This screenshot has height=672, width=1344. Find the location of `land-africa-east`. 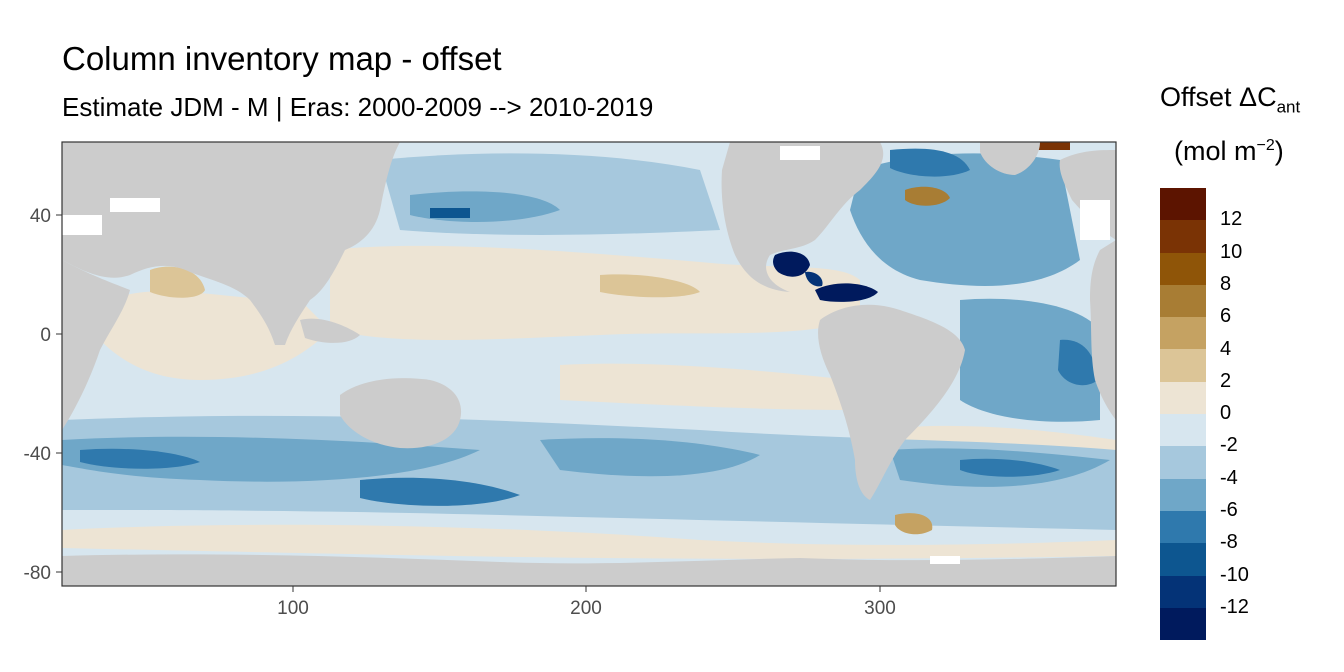

land-africa-east is located at coordinates (1103, 330).